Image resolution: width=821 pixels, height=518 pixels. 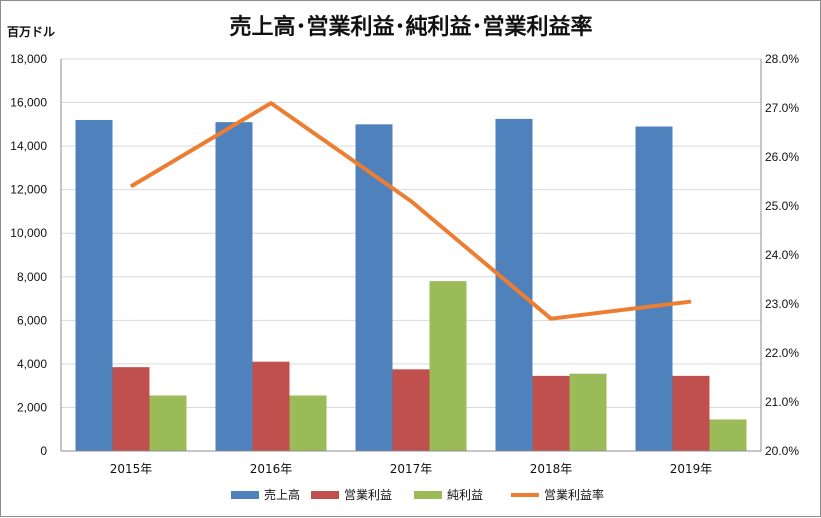 What do you see at coordinates (782, 353) in the screenshot?
I see `y2-tick-label: 22.0%` at bounding box center [782, 353].